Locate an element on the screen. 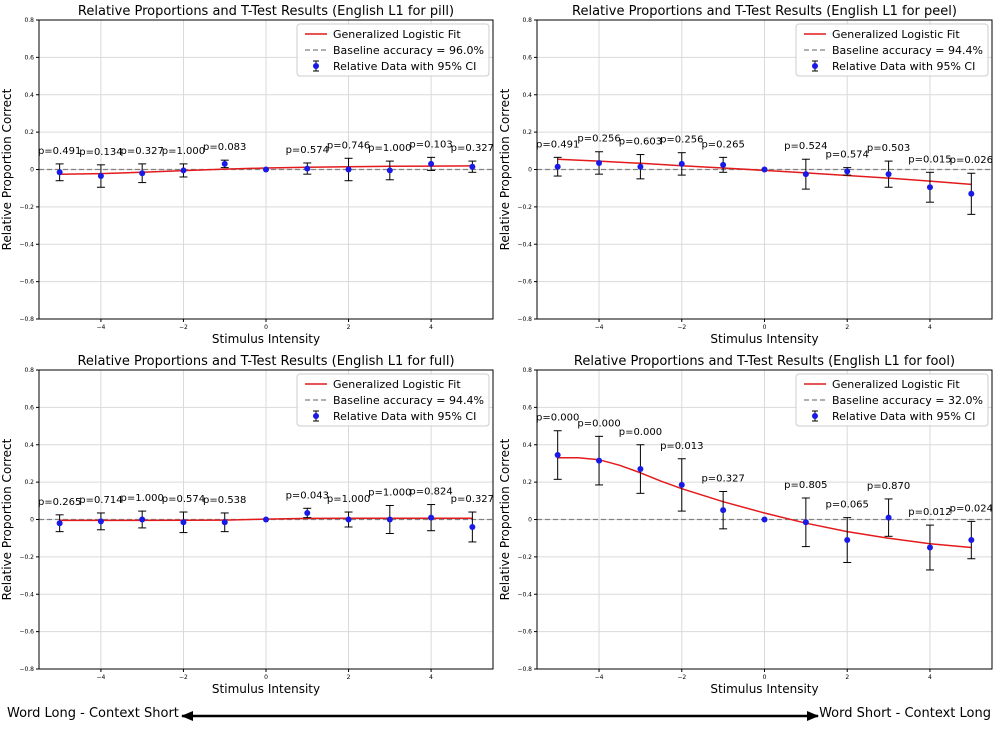  p-value-label: p=0.327 is located at coordinates (472, 499).